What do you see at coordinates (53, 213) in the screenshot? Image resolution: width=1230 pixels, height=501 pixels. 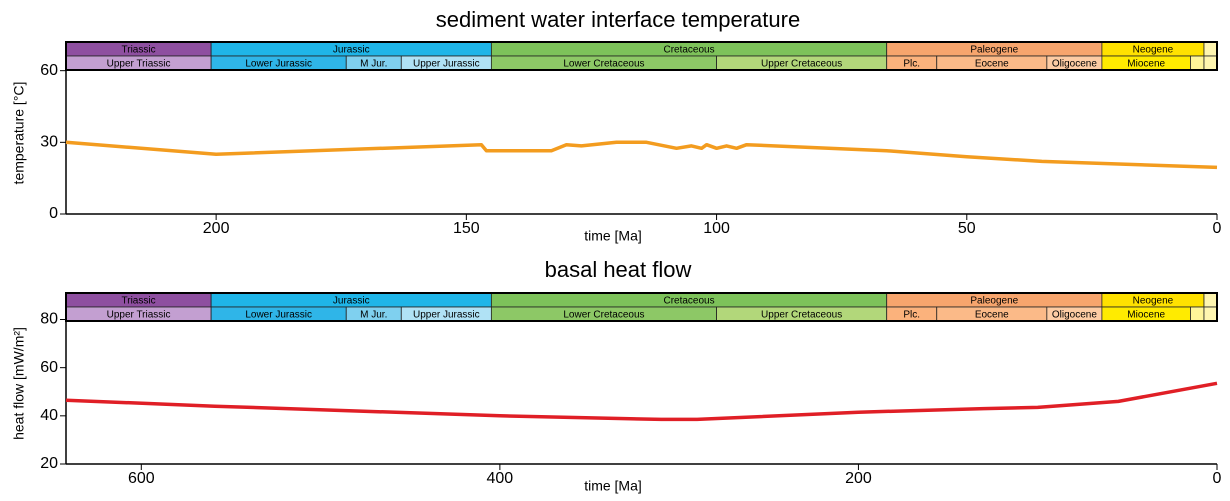 I see `y-tick-label: 0` at bounding box center [53, 213].